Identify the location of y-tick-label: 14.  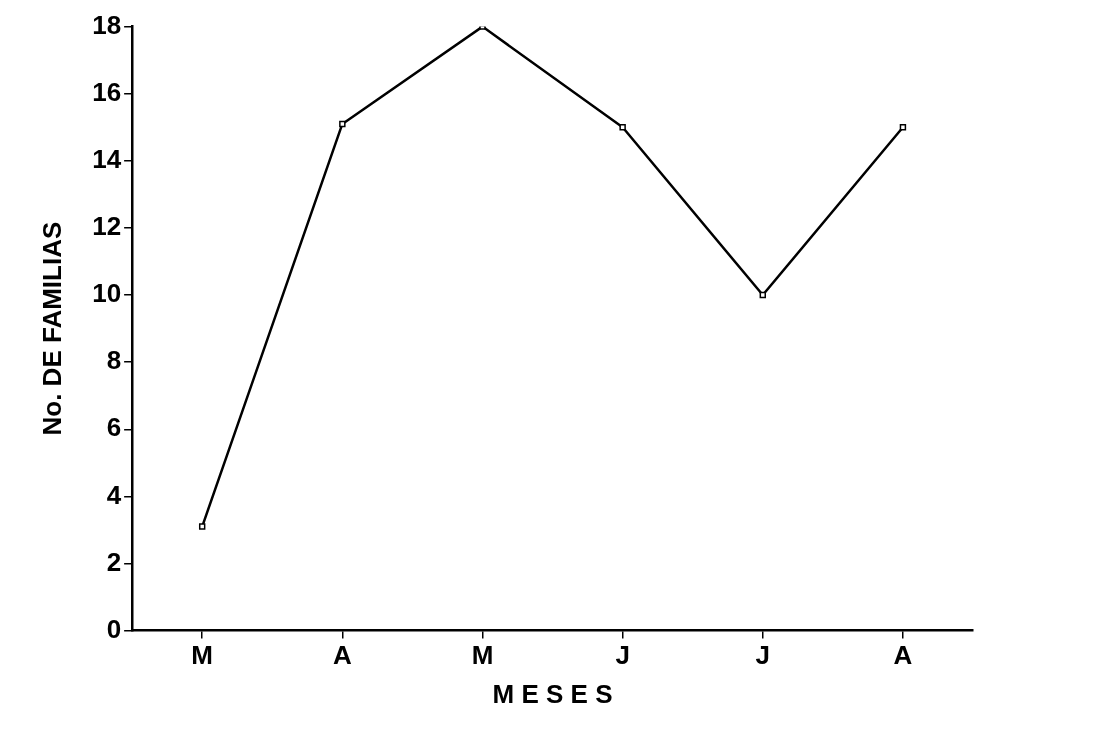
(107, 158).